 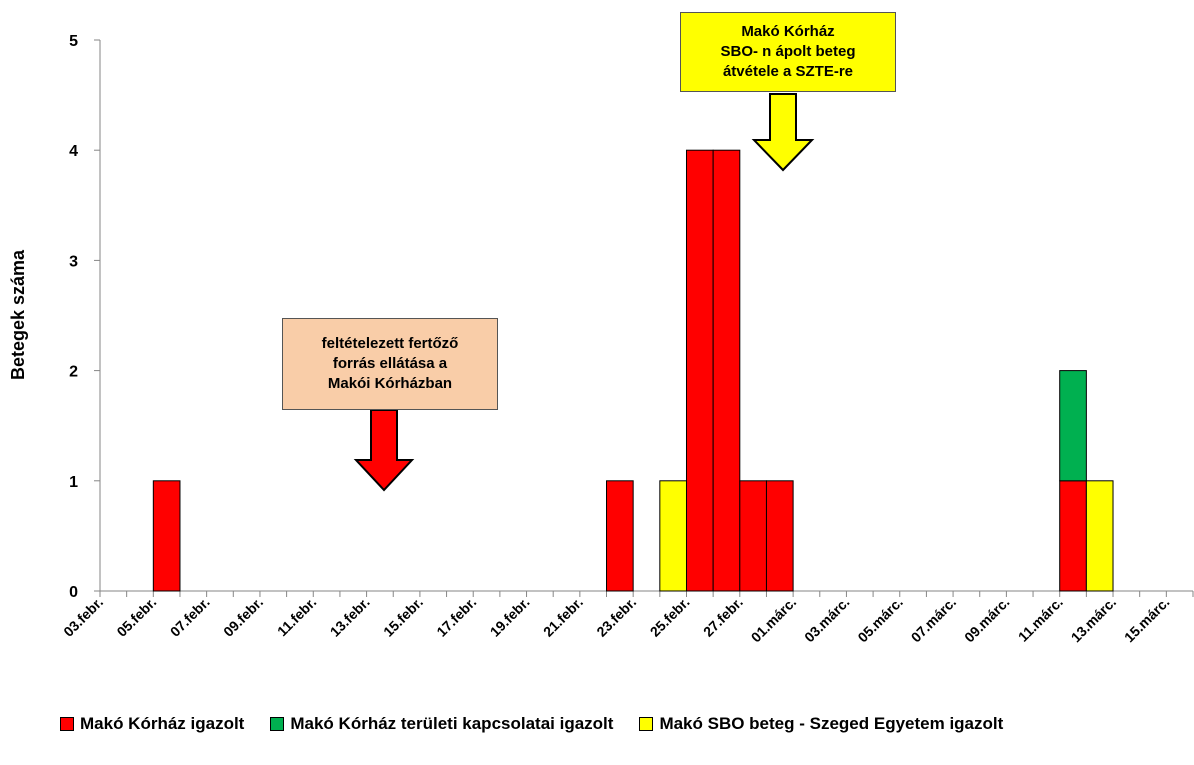 What do you see at coordinates (243, 617) in the screenshot?
I see `x-tick-label: 09.febr.` at bounding box center [243, 617].